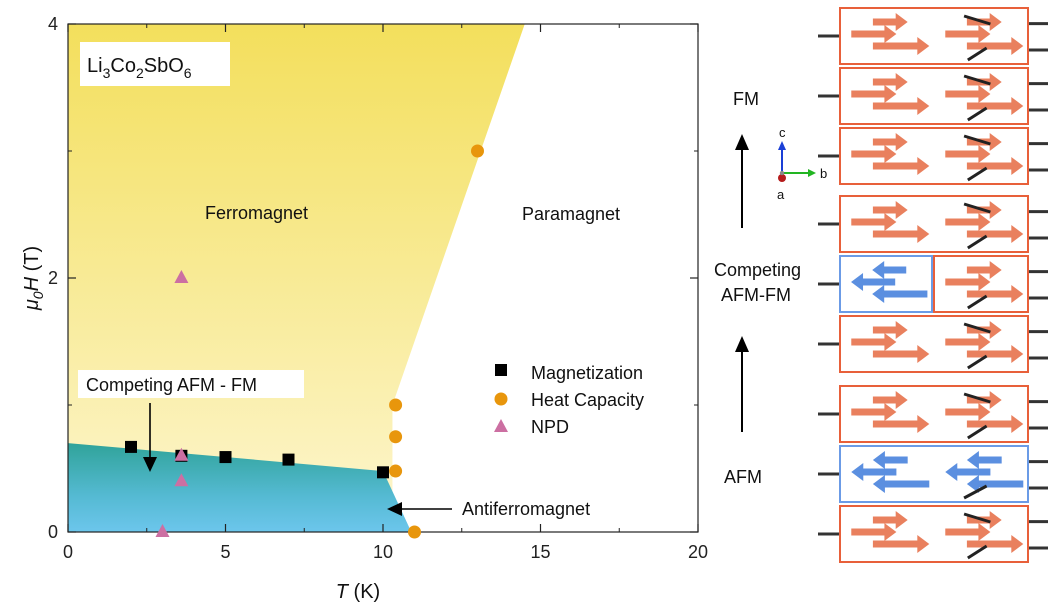 This screenshot has height=608, width=1052. Describe the element at coordinates (540, 552) in the screenshot. I see `x-tick-label: 15` at that location.